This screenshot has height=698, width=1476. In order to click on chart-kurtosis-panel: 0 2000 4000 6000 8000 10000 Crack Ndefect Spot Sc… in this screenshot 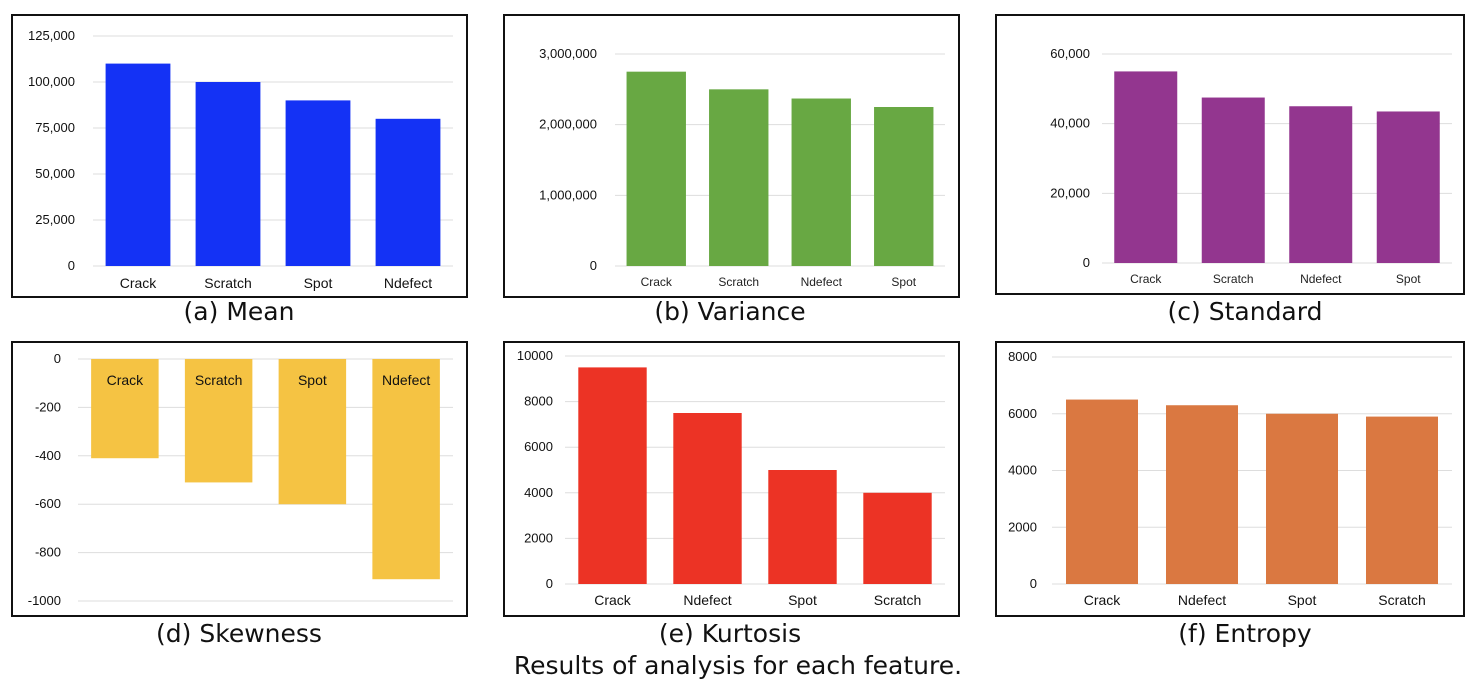, I will do `click(731, 479)`.